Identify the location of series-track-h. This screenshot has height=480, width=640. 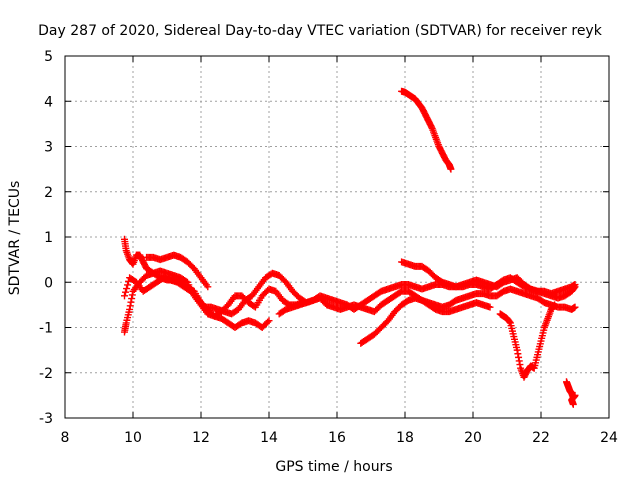
(488, 278).